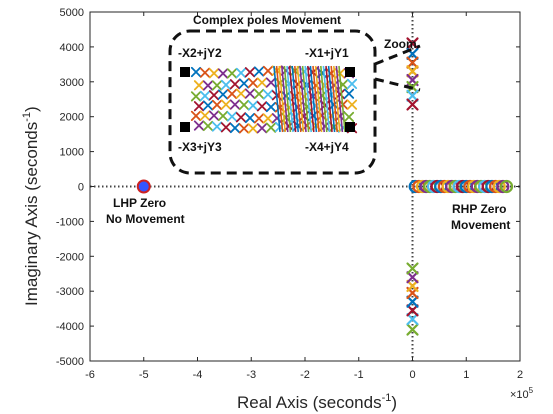  What do you see at coordinates (200, 53) in the screenshot?
I see `inset-label-tl: -X2+jY2` at bounding box center [200, 53].